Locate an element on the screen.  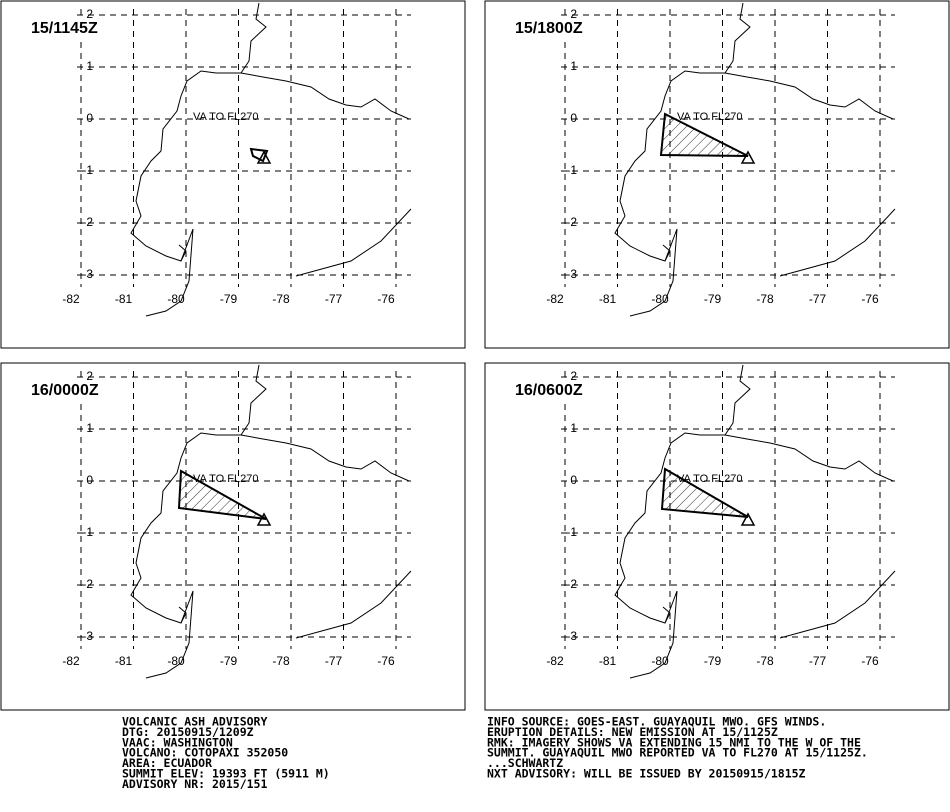
advisory-line: VOLCANIC ASH ADVISORY is located at coordinates (194, 722).